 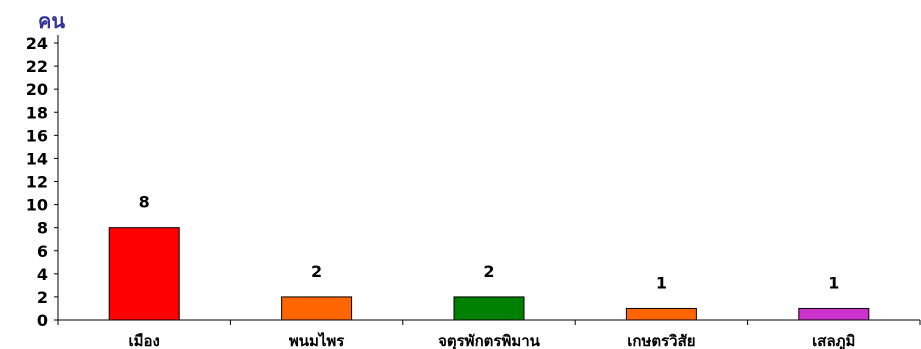 I want to click on y-tick-label: 24, so click(x=37, y=43).